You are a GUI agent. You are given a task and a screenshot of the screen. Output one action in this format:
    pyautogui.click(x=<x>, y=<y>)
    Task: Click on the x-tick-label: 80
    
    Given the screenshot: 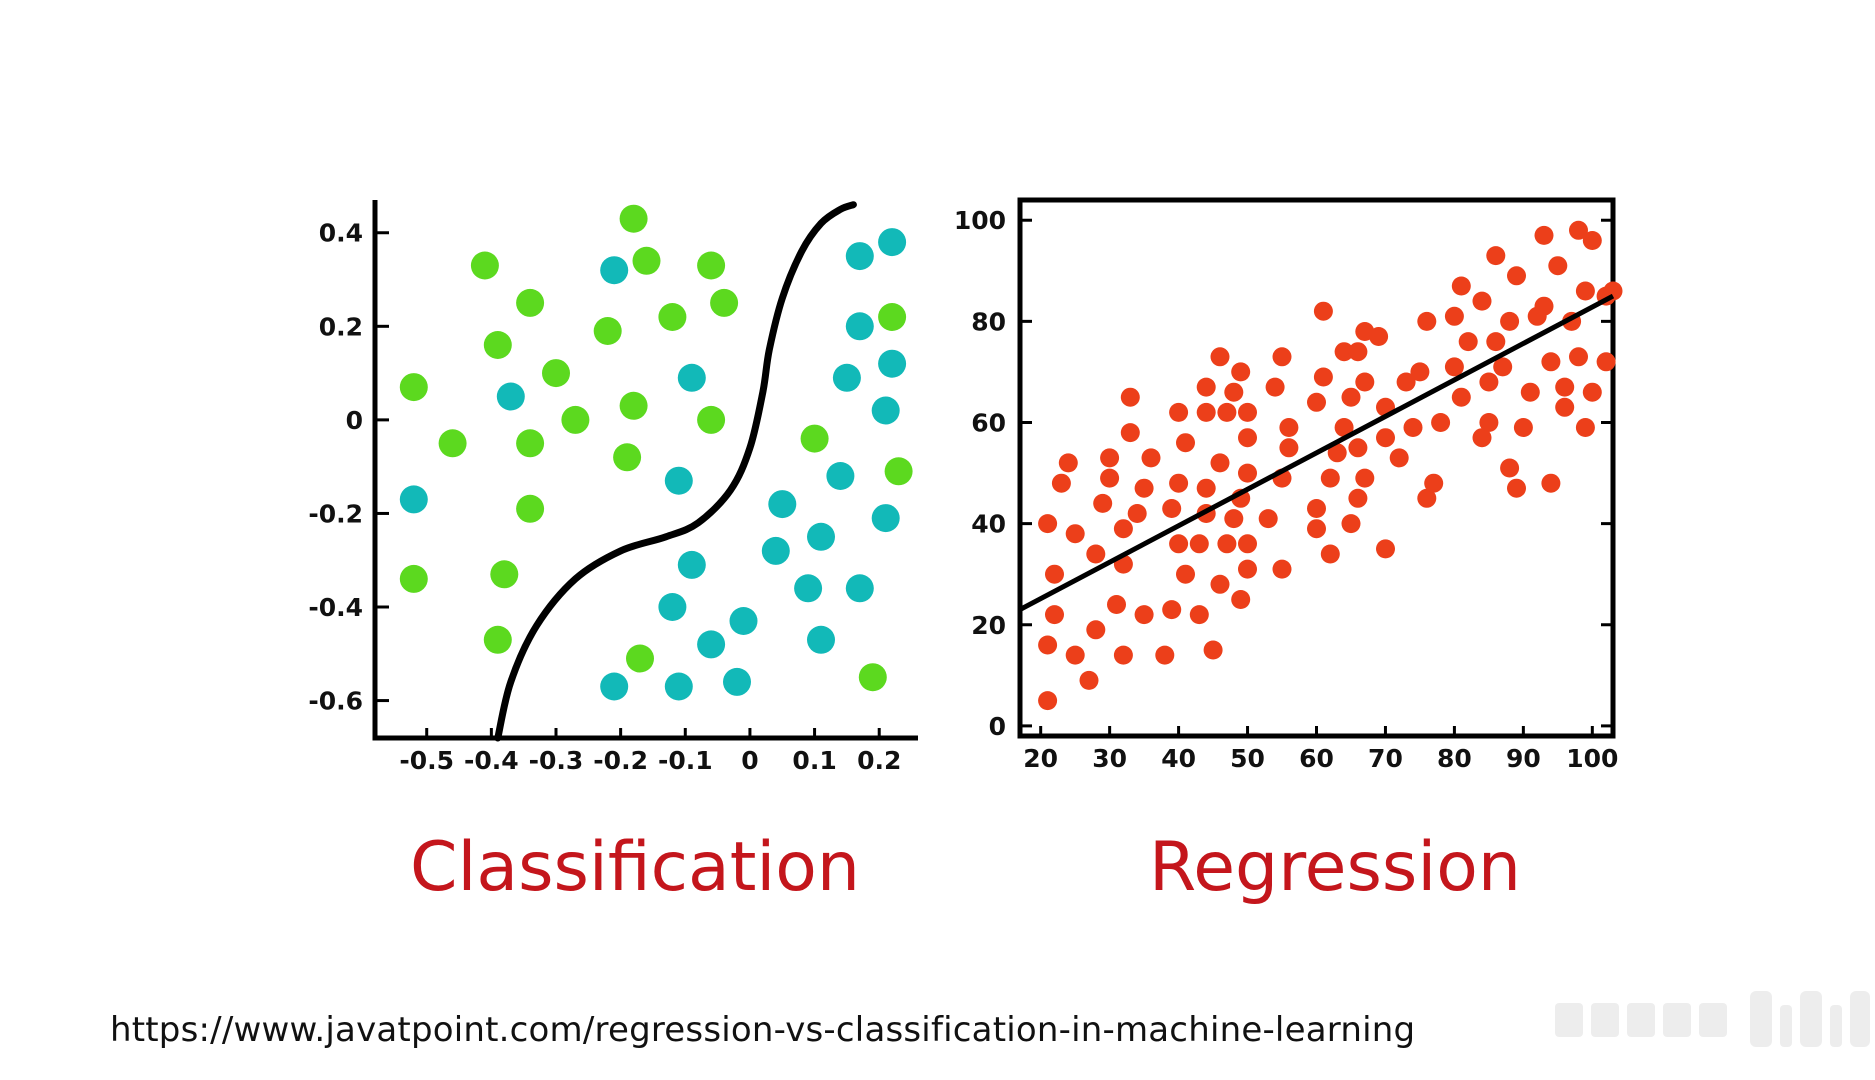 What is the action you would take?
    pyautogui.click(x=1454, y=758)
    